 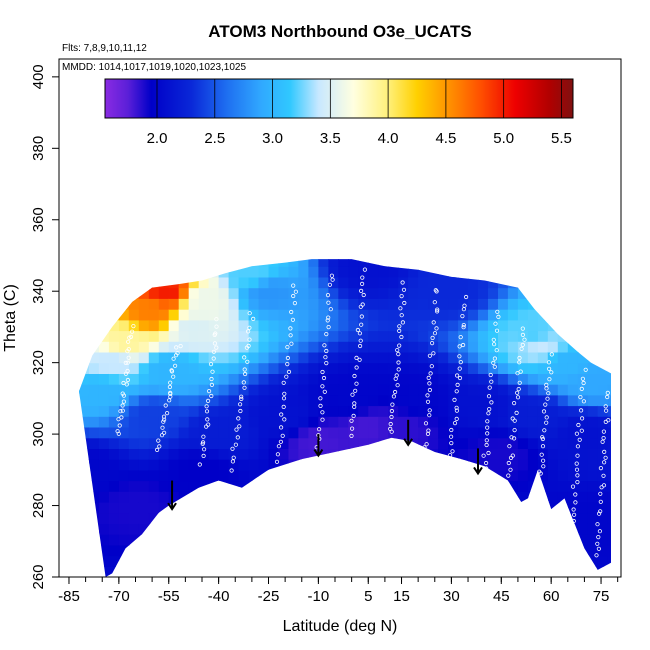 I want to click on y-axis: 260 280 300 320 340 360 380 400, so click(x=44, y=327).